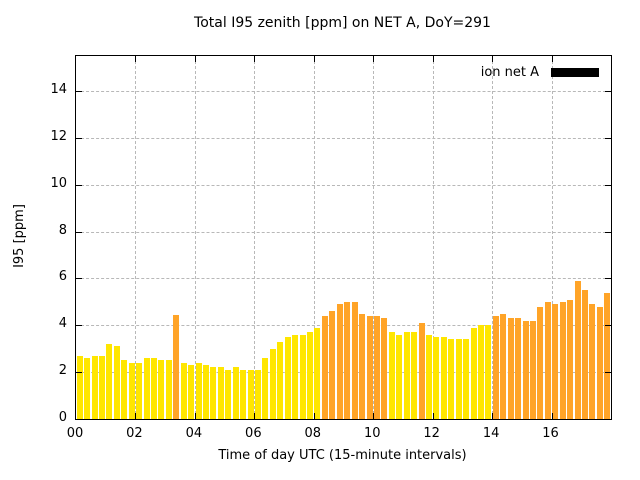 This screenshot has height=480, width=640. Describe the element at coordinates (491, 433) in the screenshot. I see `x-tick-label: 14` at that location.